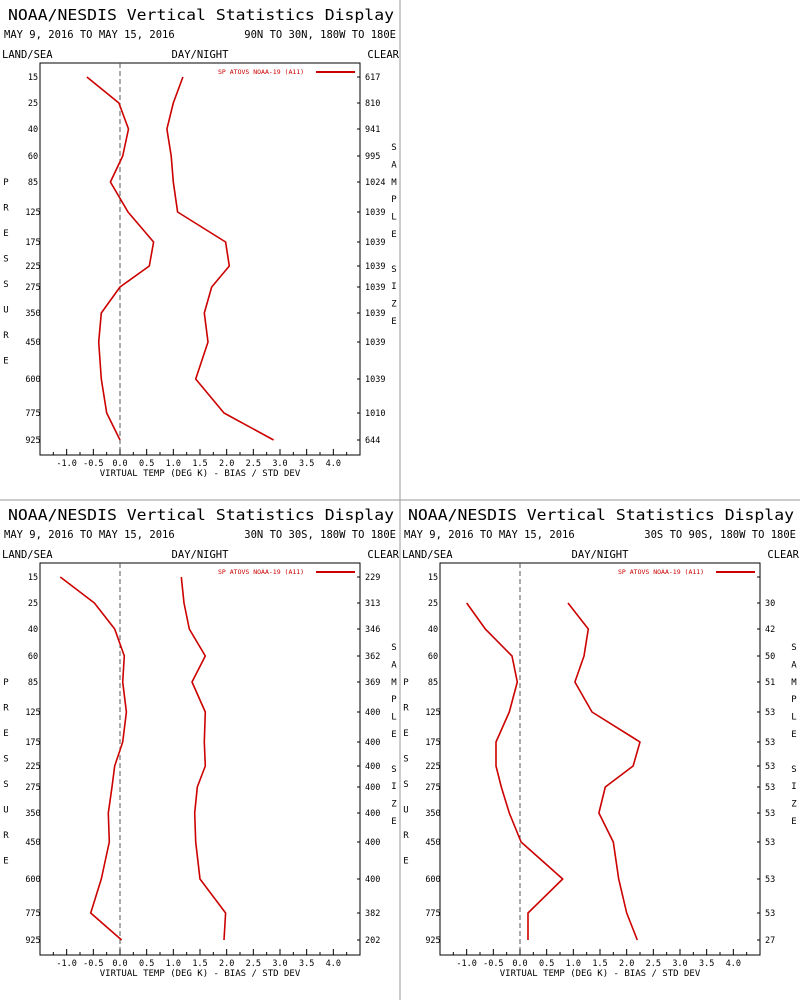 The image size is (800, 1000). I want to click on x-tick-label: 1.0, so click(173, 964).